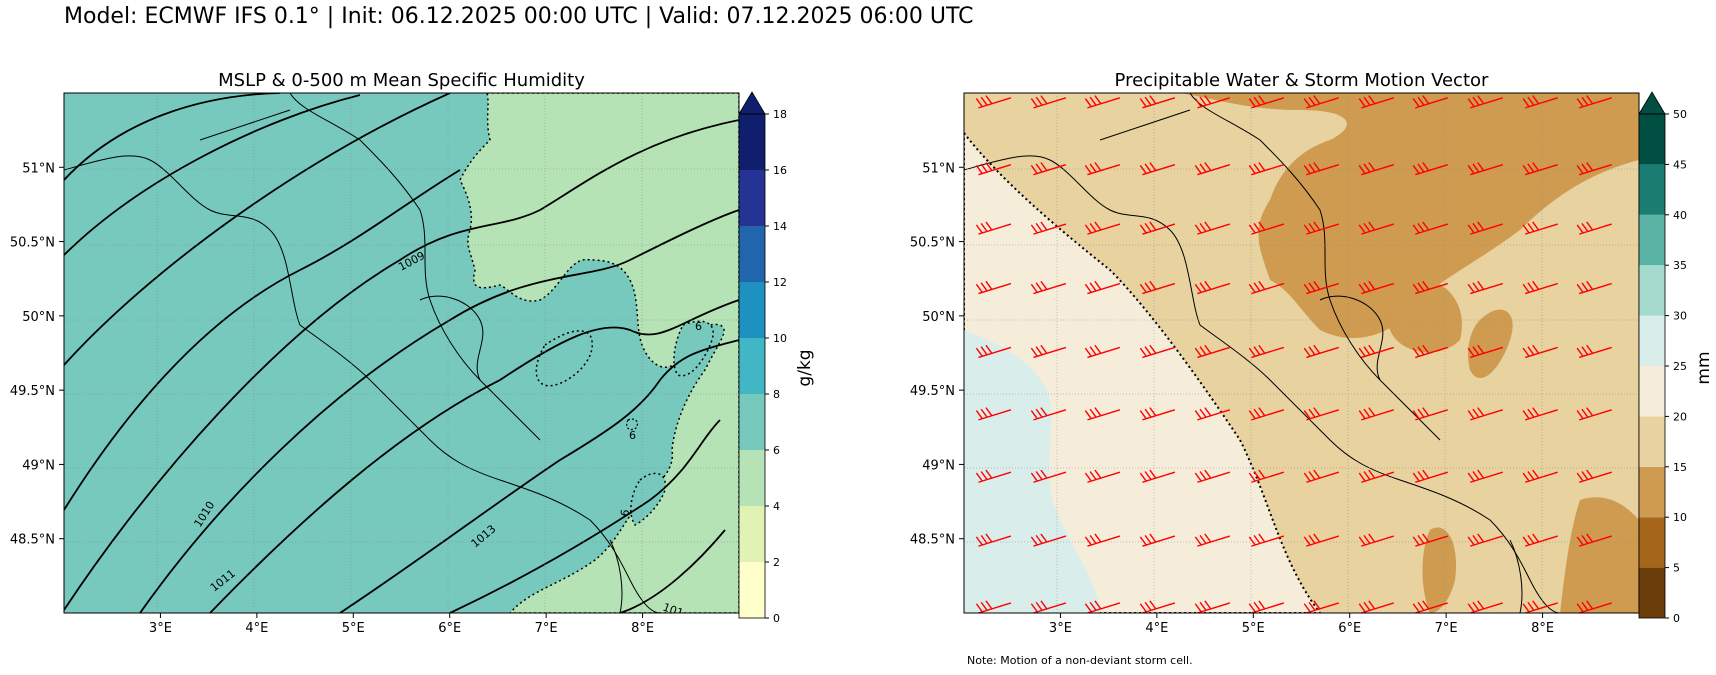 The image size is (1716, 675). What do you see at coordinates (776, 506) in the screenshot?
I see `colorbar-tick-label: 4` at bounding box center [776, 506].